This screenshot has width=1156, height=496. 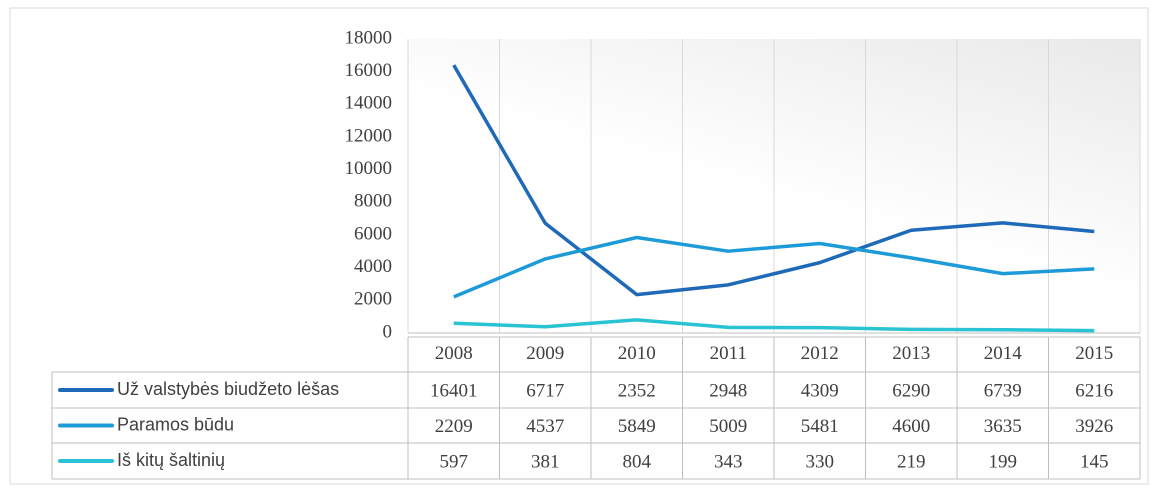 What do you see at coordinates (175, 424) in the screenshot?
I see `legend-label: Paramos būdu` at bounding box center [175, 424].